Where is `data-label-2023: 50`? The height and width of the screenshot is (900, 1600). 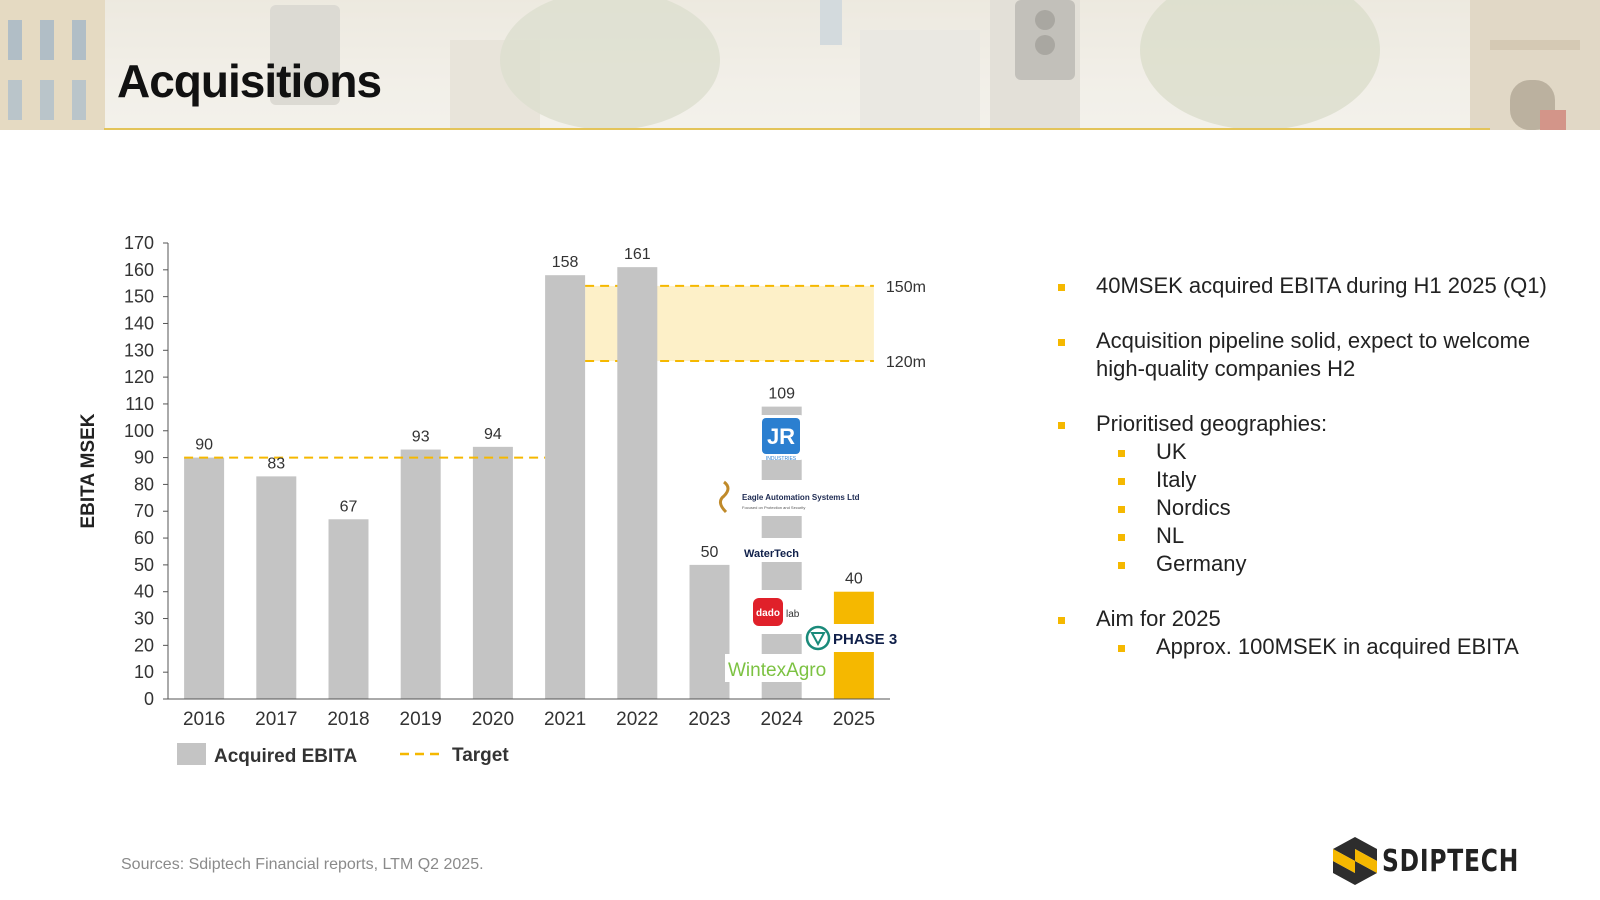
data-label-2023: 50 is located at coordinates (710, 552).